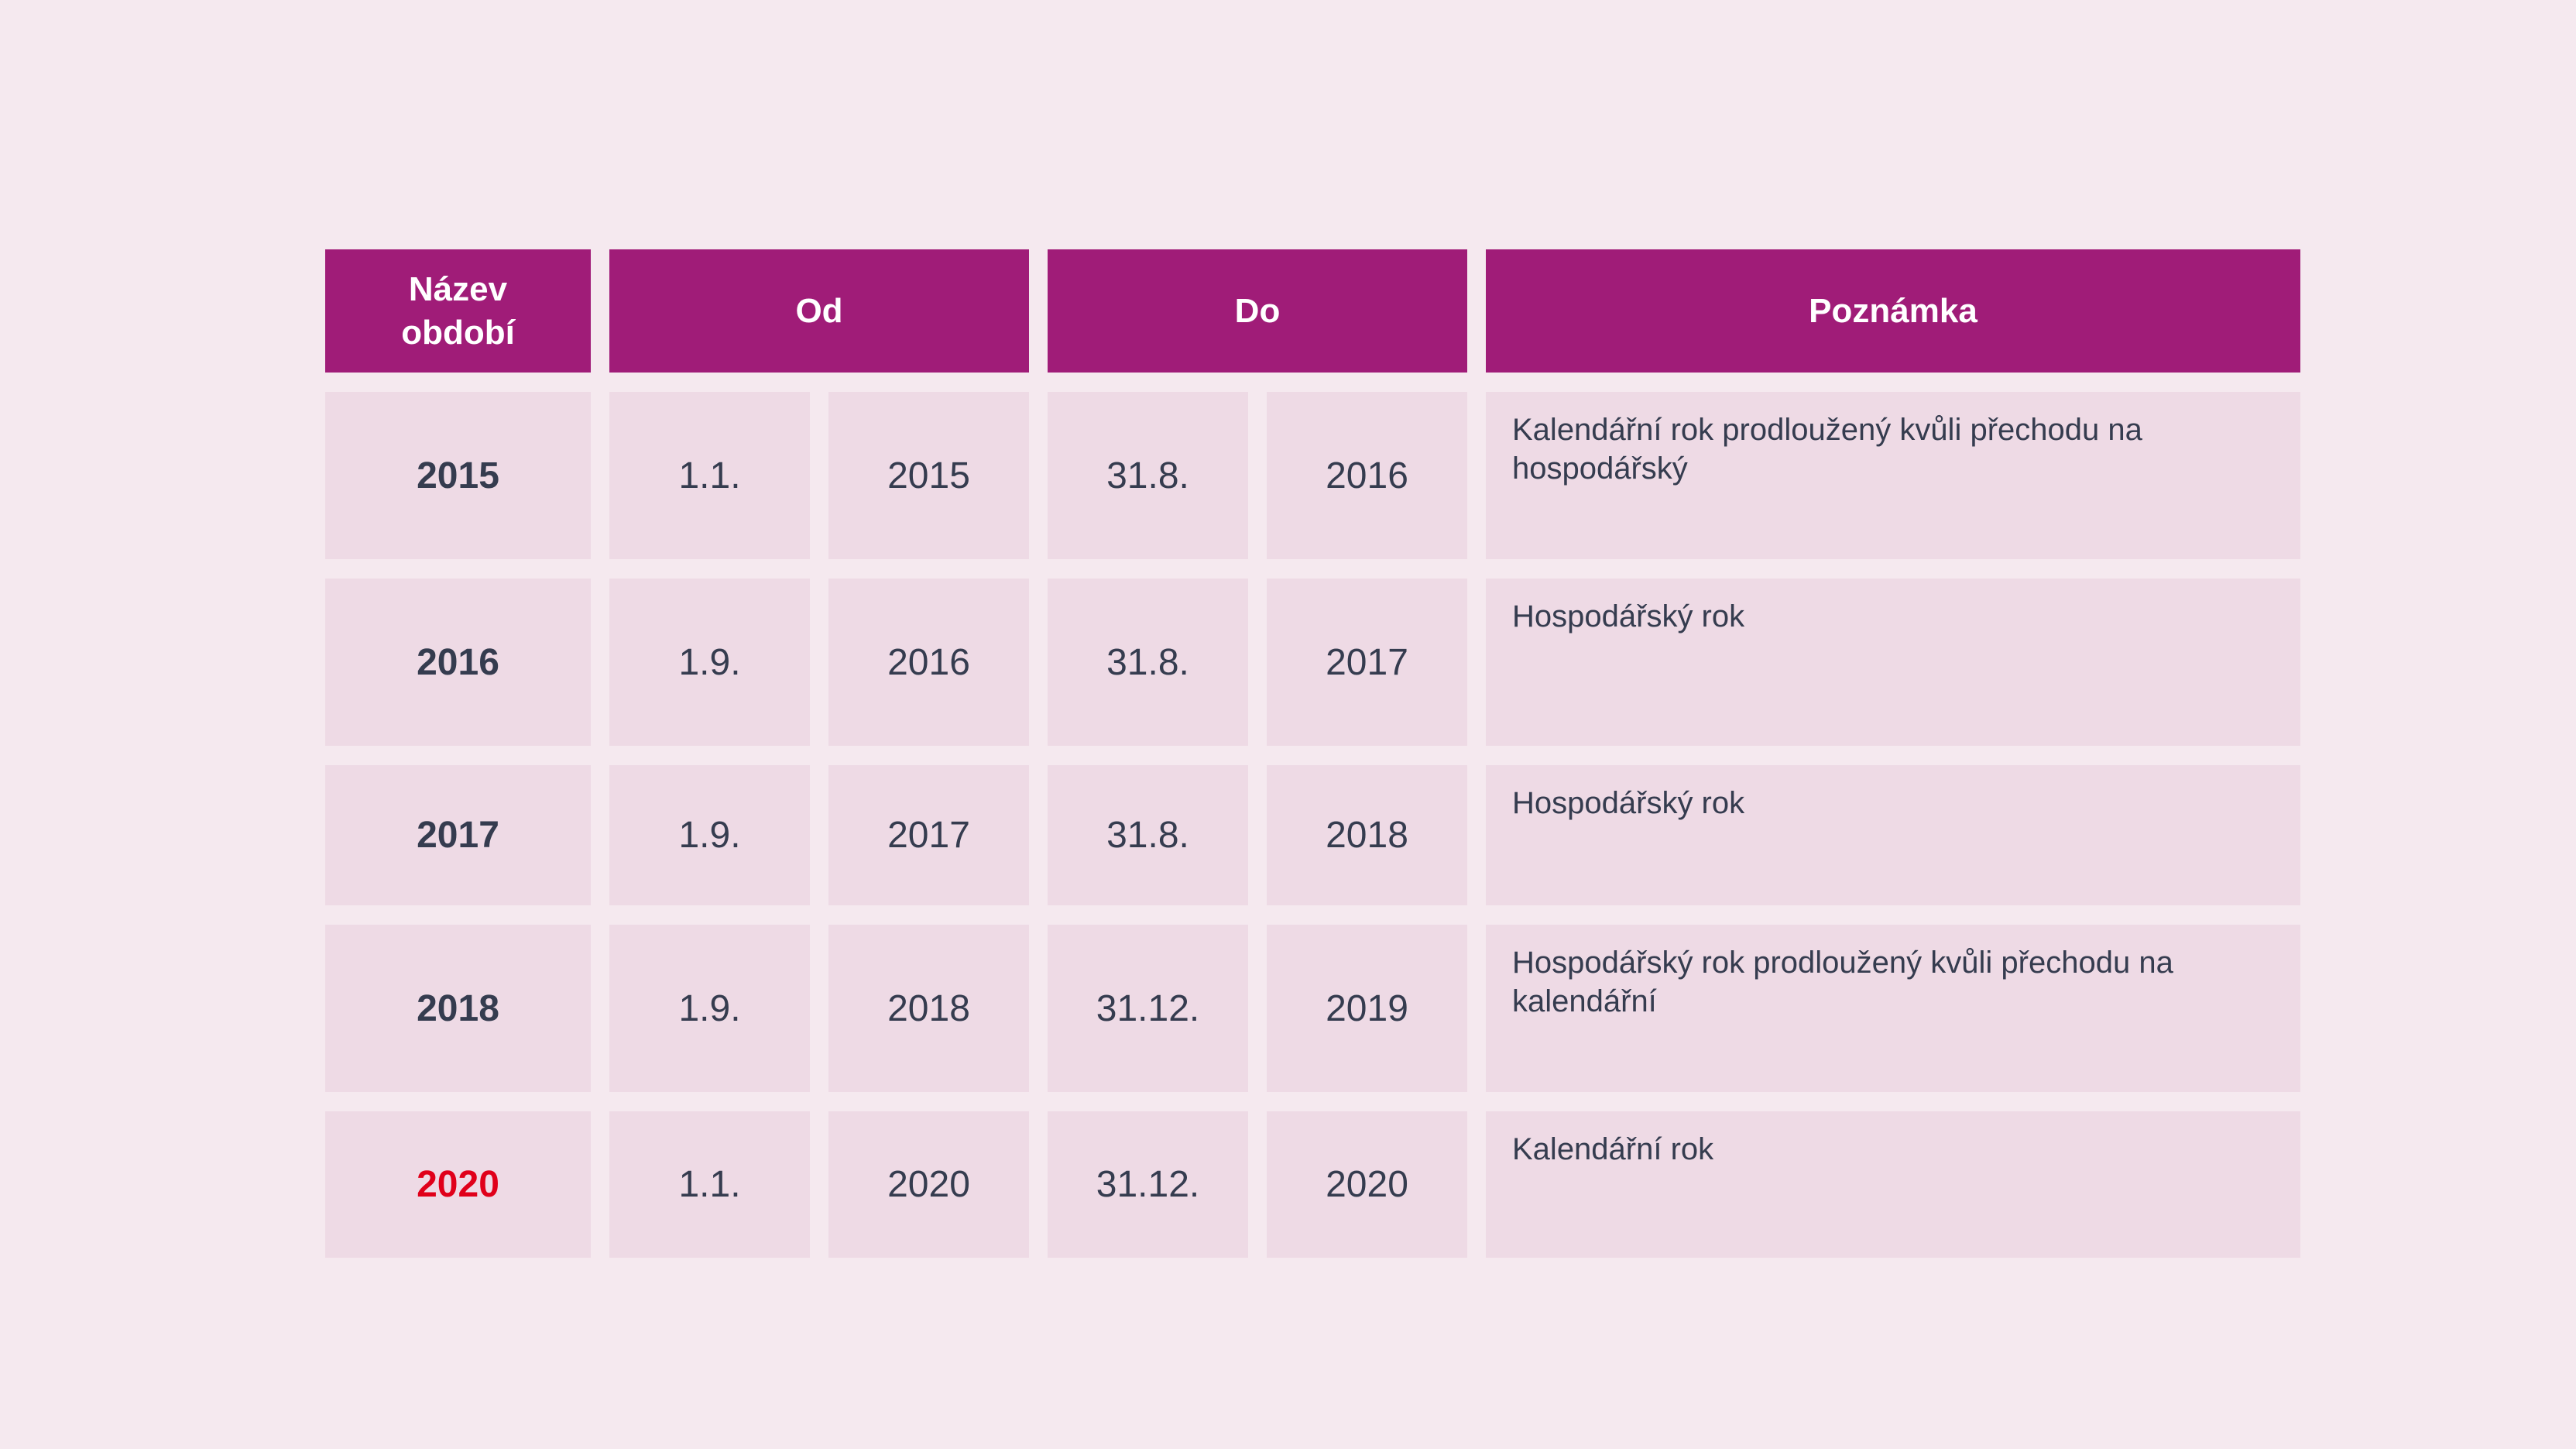 This screenshot has height=1449, width=2576. I want to click on row-2017-note: Hospodářský rok, so click(1893, 835).